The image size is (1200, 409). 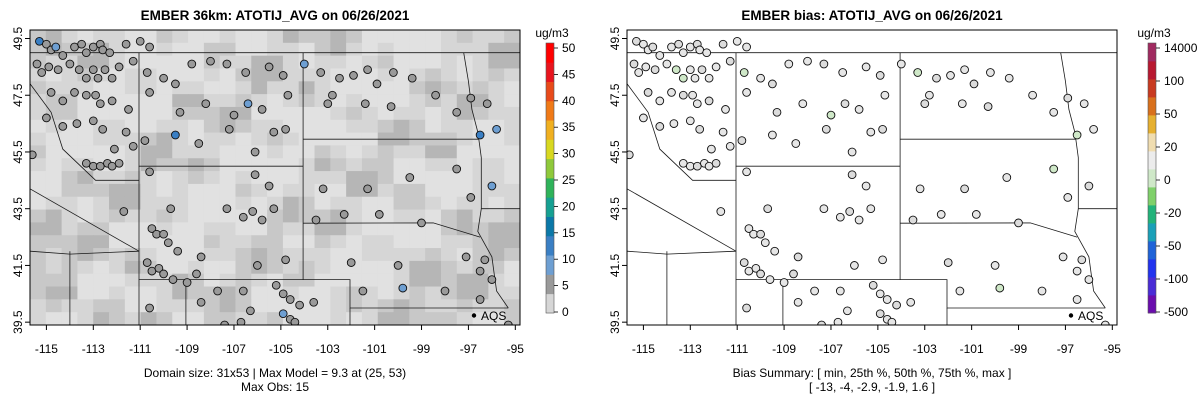 What do you see at coordinates (569, 206) in the screenshot?
I see `colorbar-tick-label: 20` at bounding box center [569, 206].